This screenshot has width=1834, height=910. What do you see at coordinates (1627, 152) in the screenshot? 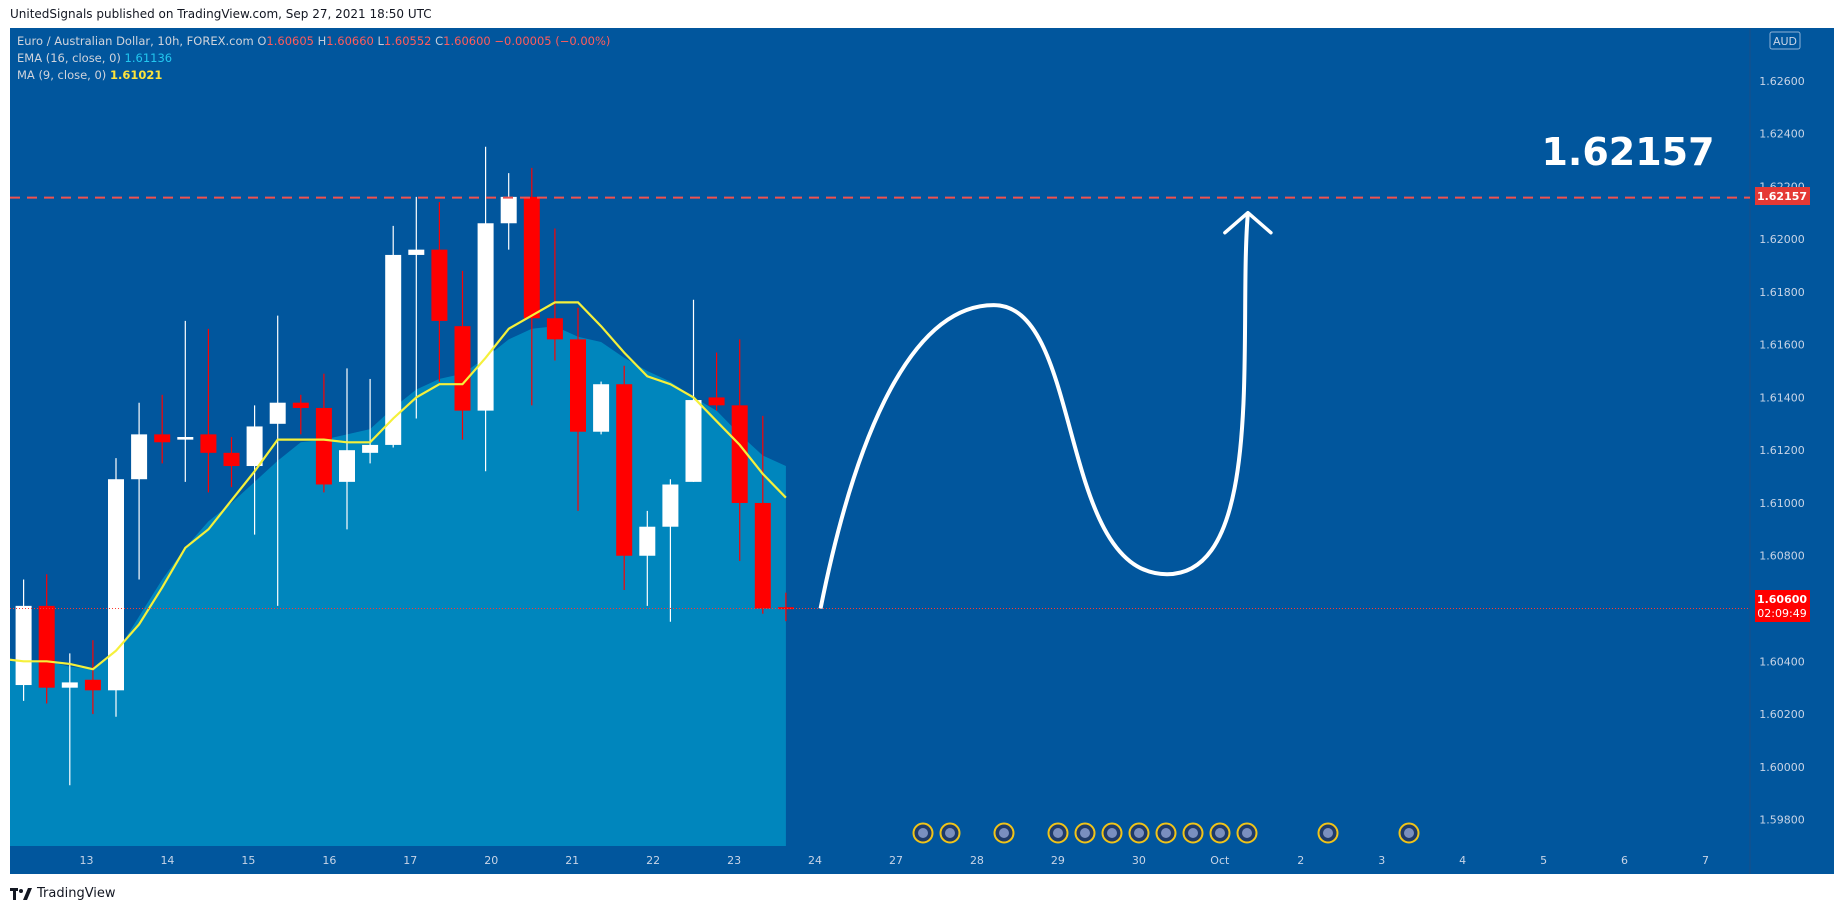
I see `target-annotation: 1.62157` at bounding box center [1627, 152].